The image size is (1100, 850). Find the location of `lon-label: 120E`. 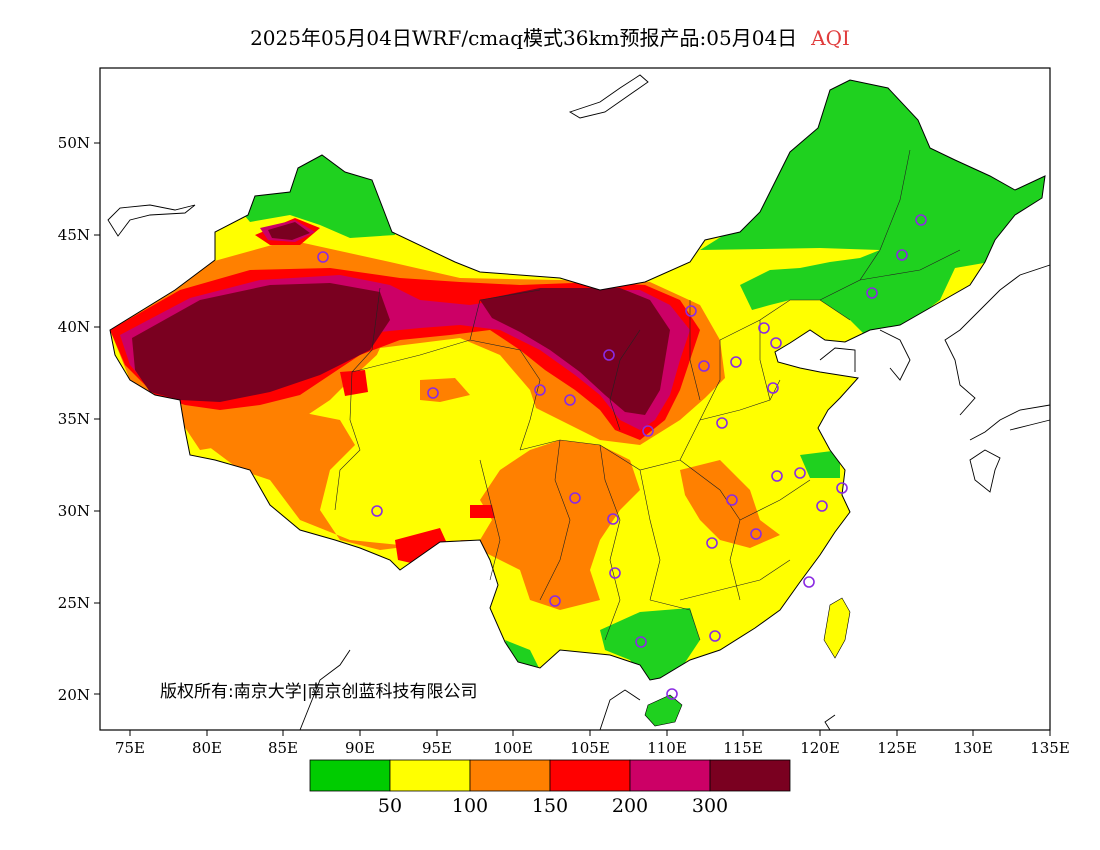

lon-label: 120E is located at coordinates (820, 748).